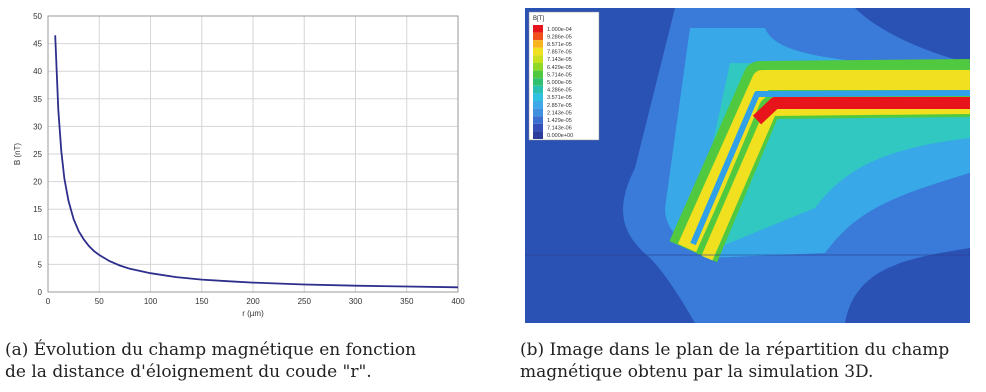 The image size is (986, 392). Describe the element at coordinates (559, 53) in the screenshot. I see `legend-value: 7.857e-05` at that location.